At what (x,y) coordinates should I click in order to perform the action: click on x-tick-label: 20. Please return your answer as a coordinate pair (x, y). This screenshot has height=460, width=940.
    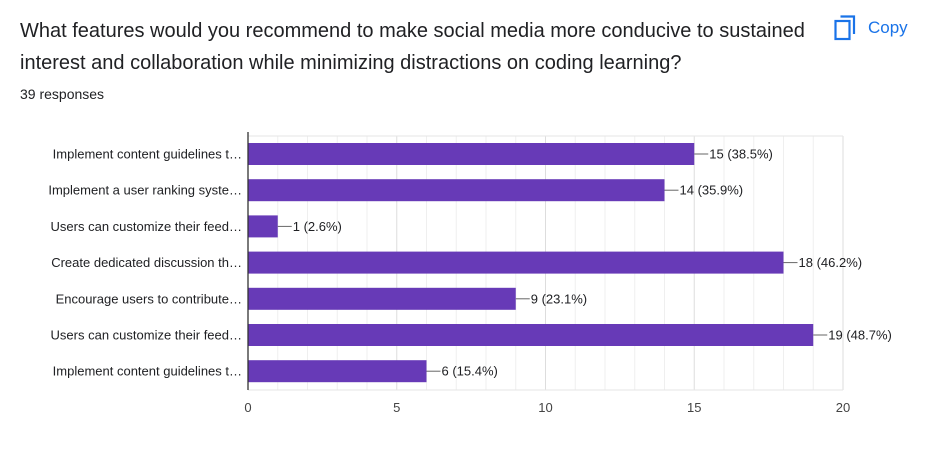
    Looking at the image, I should click on (843, 407).